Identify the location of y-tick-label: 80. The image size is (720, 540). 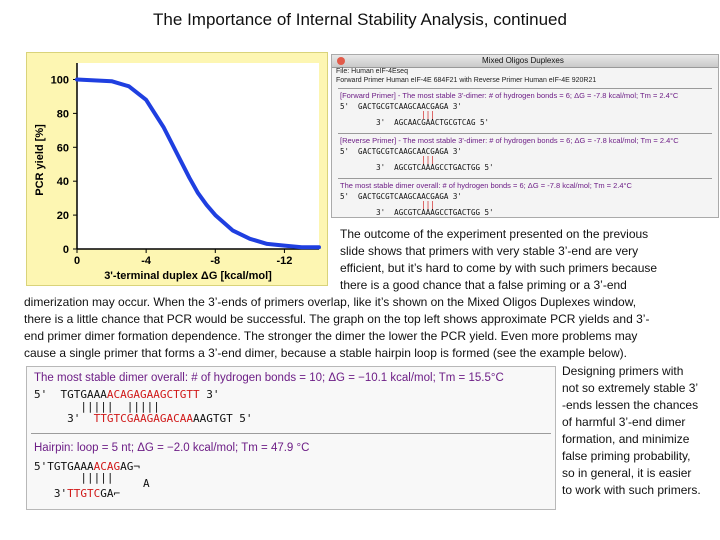
(63, 114).